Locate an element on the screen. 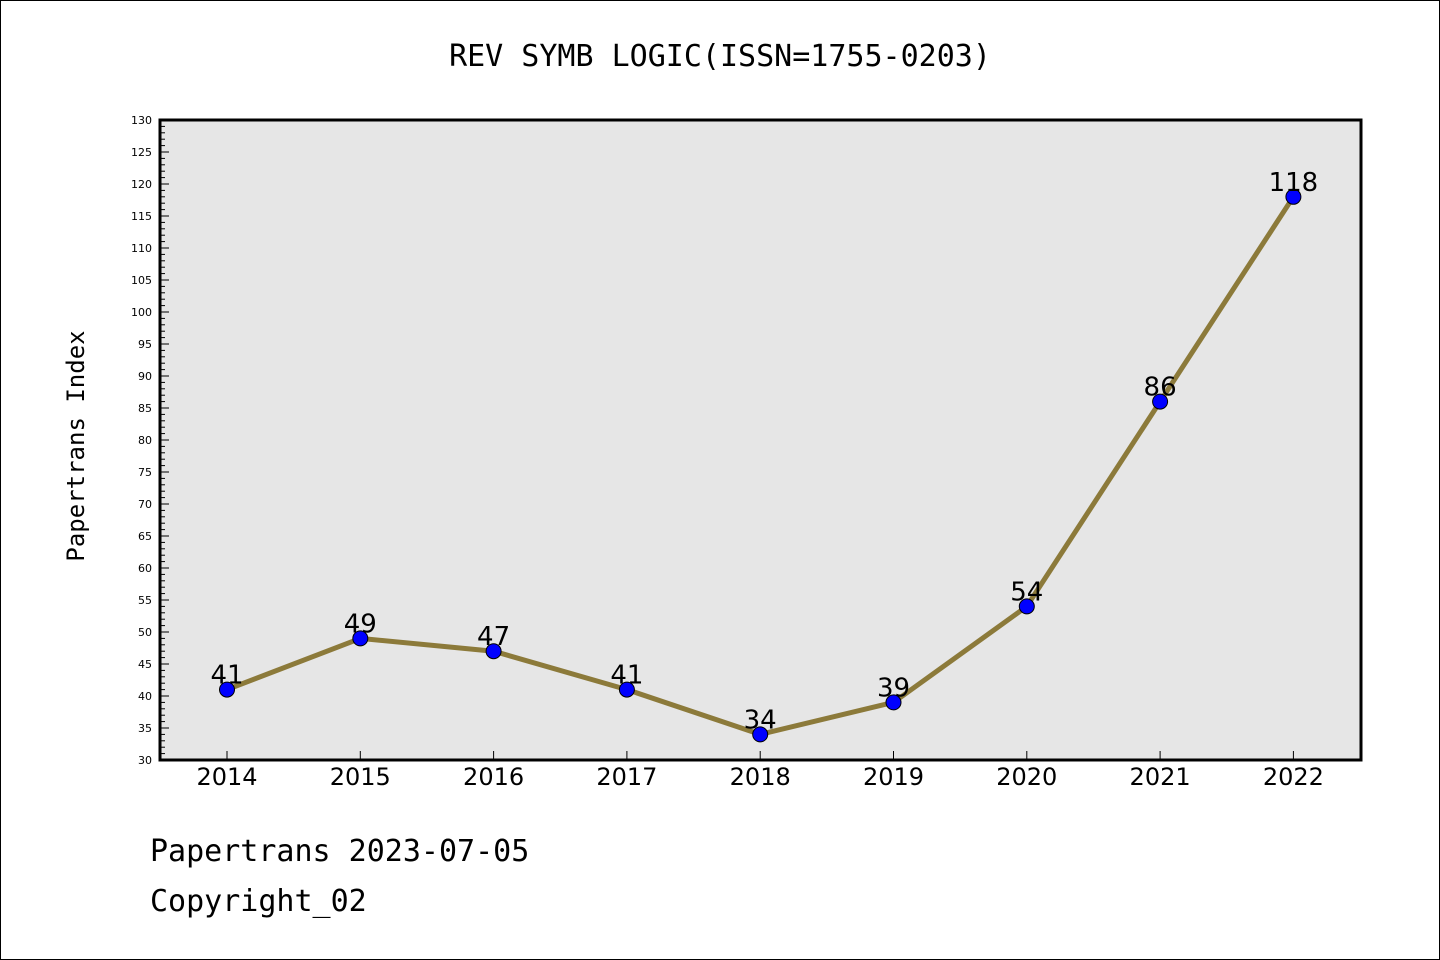  x-tick-label: 2020 is located at coordinates (1026, 777).